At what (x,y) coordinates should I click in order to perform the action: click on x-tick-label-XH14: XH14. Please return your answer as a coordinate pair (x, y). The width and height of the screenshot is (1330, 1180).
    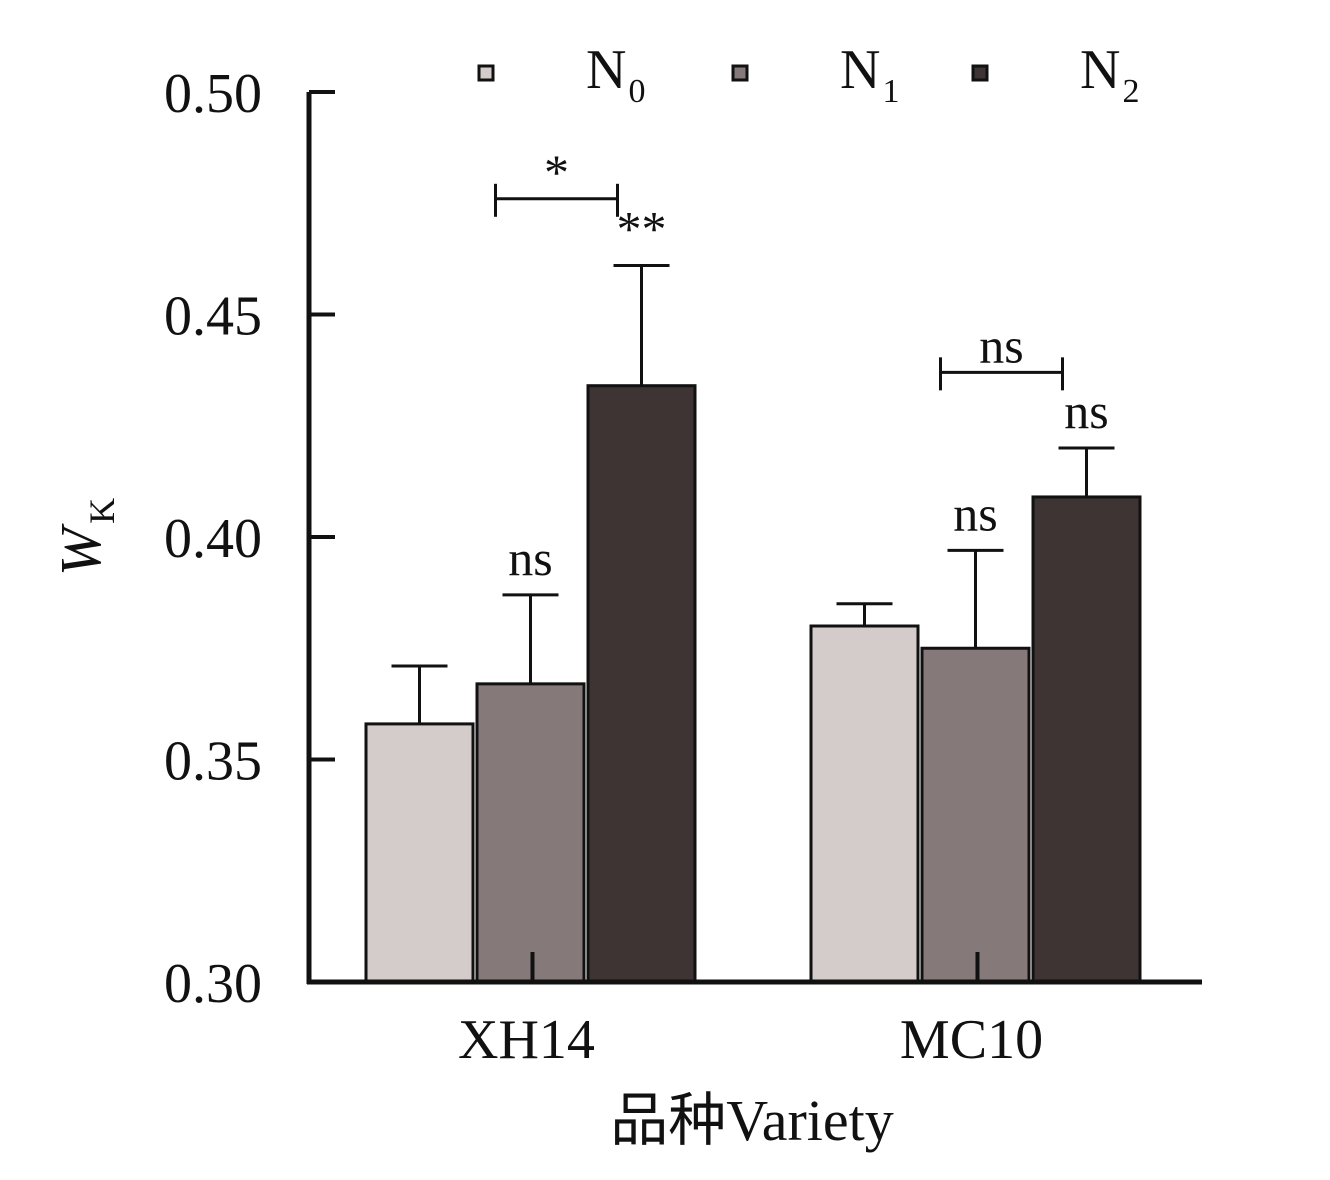
    Looking at the image, I should click on (526, 1040).